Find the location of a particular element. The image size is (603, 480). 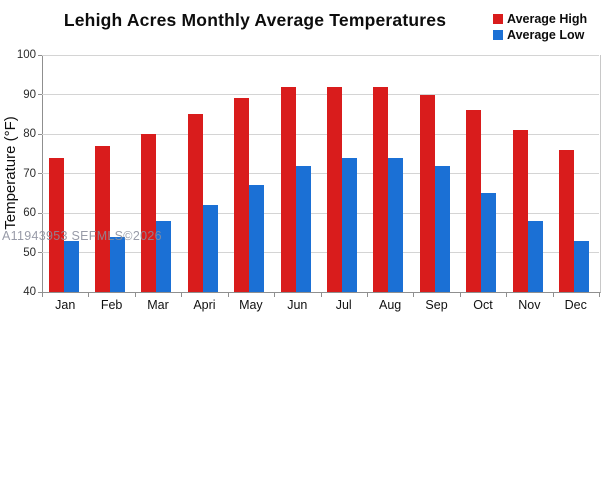

bar-average-high-jul is located at coordinates (334, 189).